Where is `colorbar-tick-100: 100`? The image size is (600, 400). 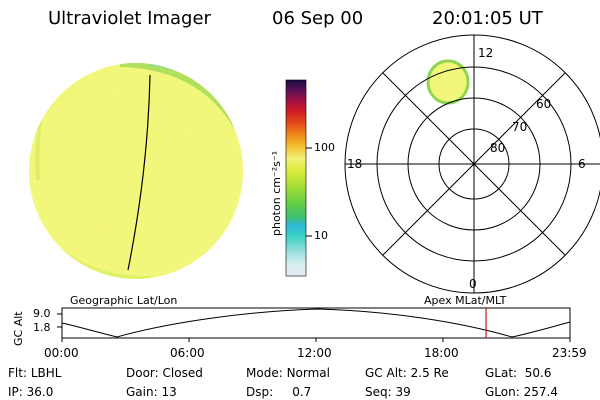 colorbar-tick-100: 100 is located at coordinates (324, 147).